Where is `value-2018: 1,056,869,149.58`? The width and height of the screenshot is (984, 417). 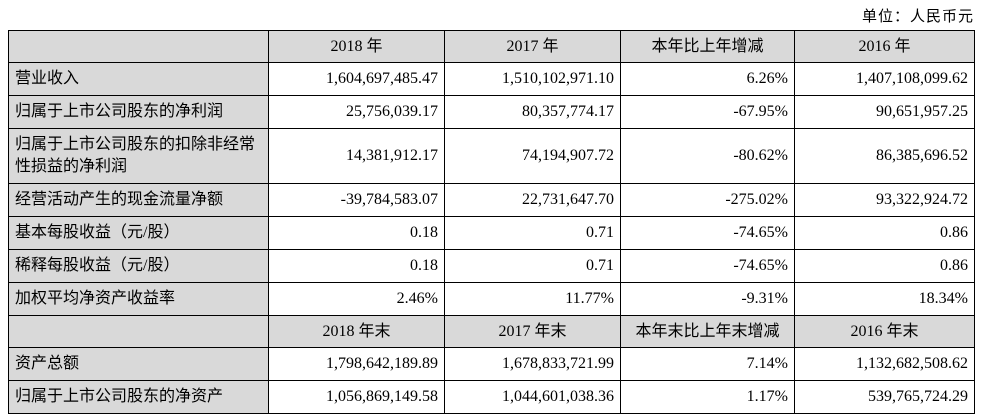
value-2018: 1,056,869,149.58 is located at coordinates (356, 397).